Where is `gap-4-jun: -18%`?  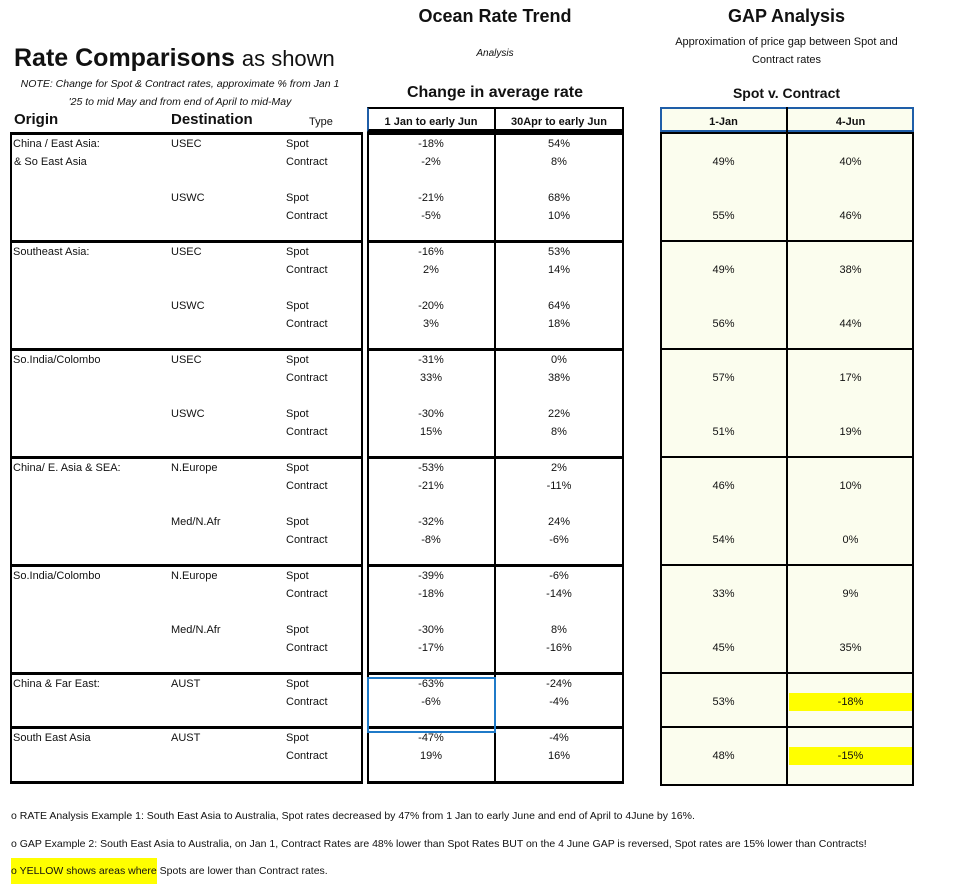
gap-4-jun: -18% is located at coordinates (850, 702).